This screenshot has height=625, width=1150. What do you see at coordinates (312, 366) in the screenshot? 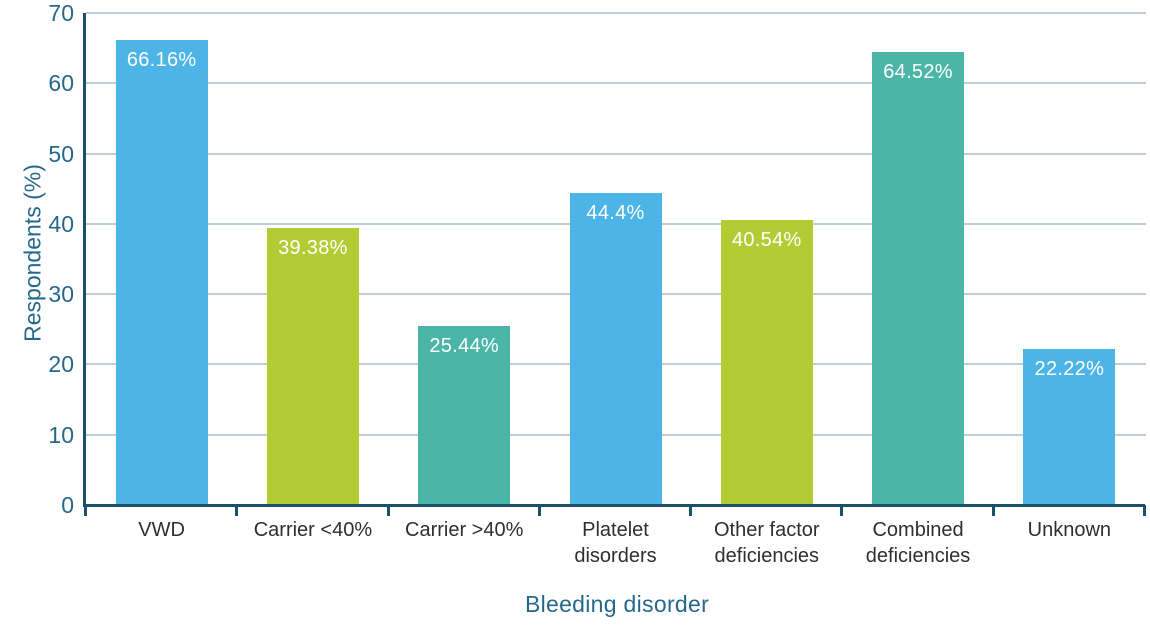
I see `bar: 39.38%` at bounding box center [312, 366].